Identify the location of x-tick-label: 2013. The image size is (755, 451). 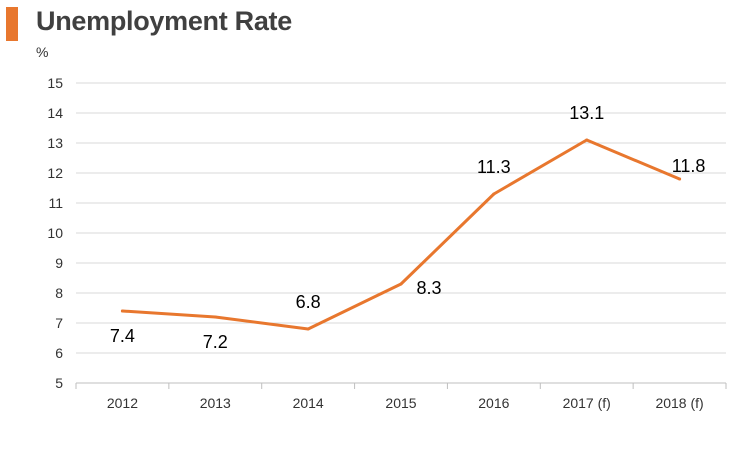
(215, 403).